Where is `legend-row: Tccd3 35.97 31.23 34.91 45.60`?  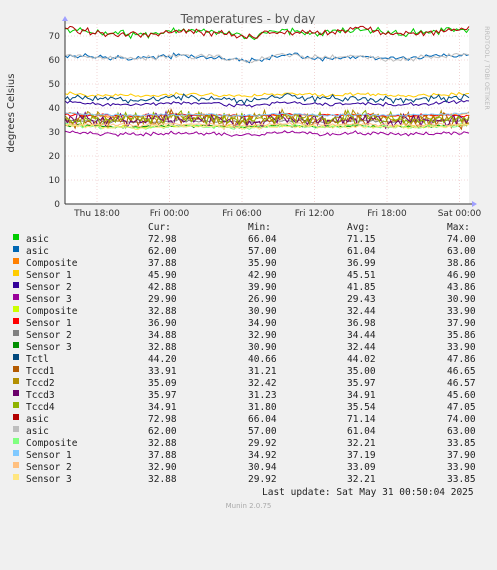 legend-row: Tccd3 35.97 31.23 34.91 45.60 is located at coordinates (248, 396).